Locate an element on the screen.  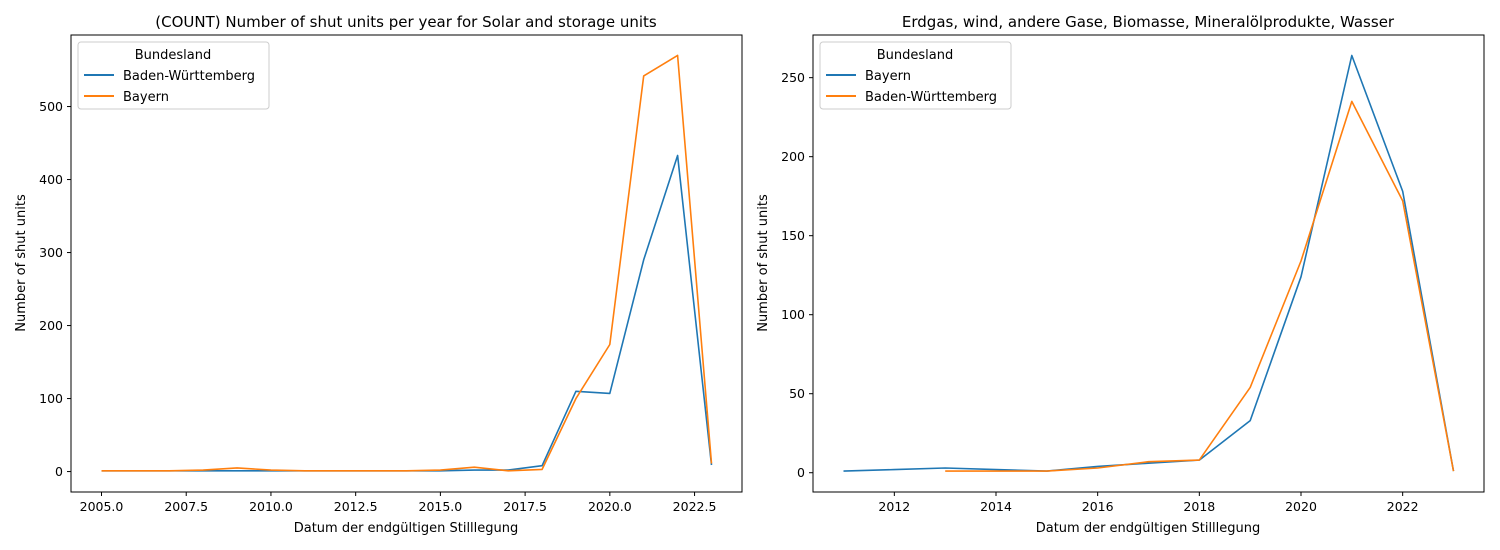
left-chart-y-tick-label-1: 100 is located at coordinates (51, 398).